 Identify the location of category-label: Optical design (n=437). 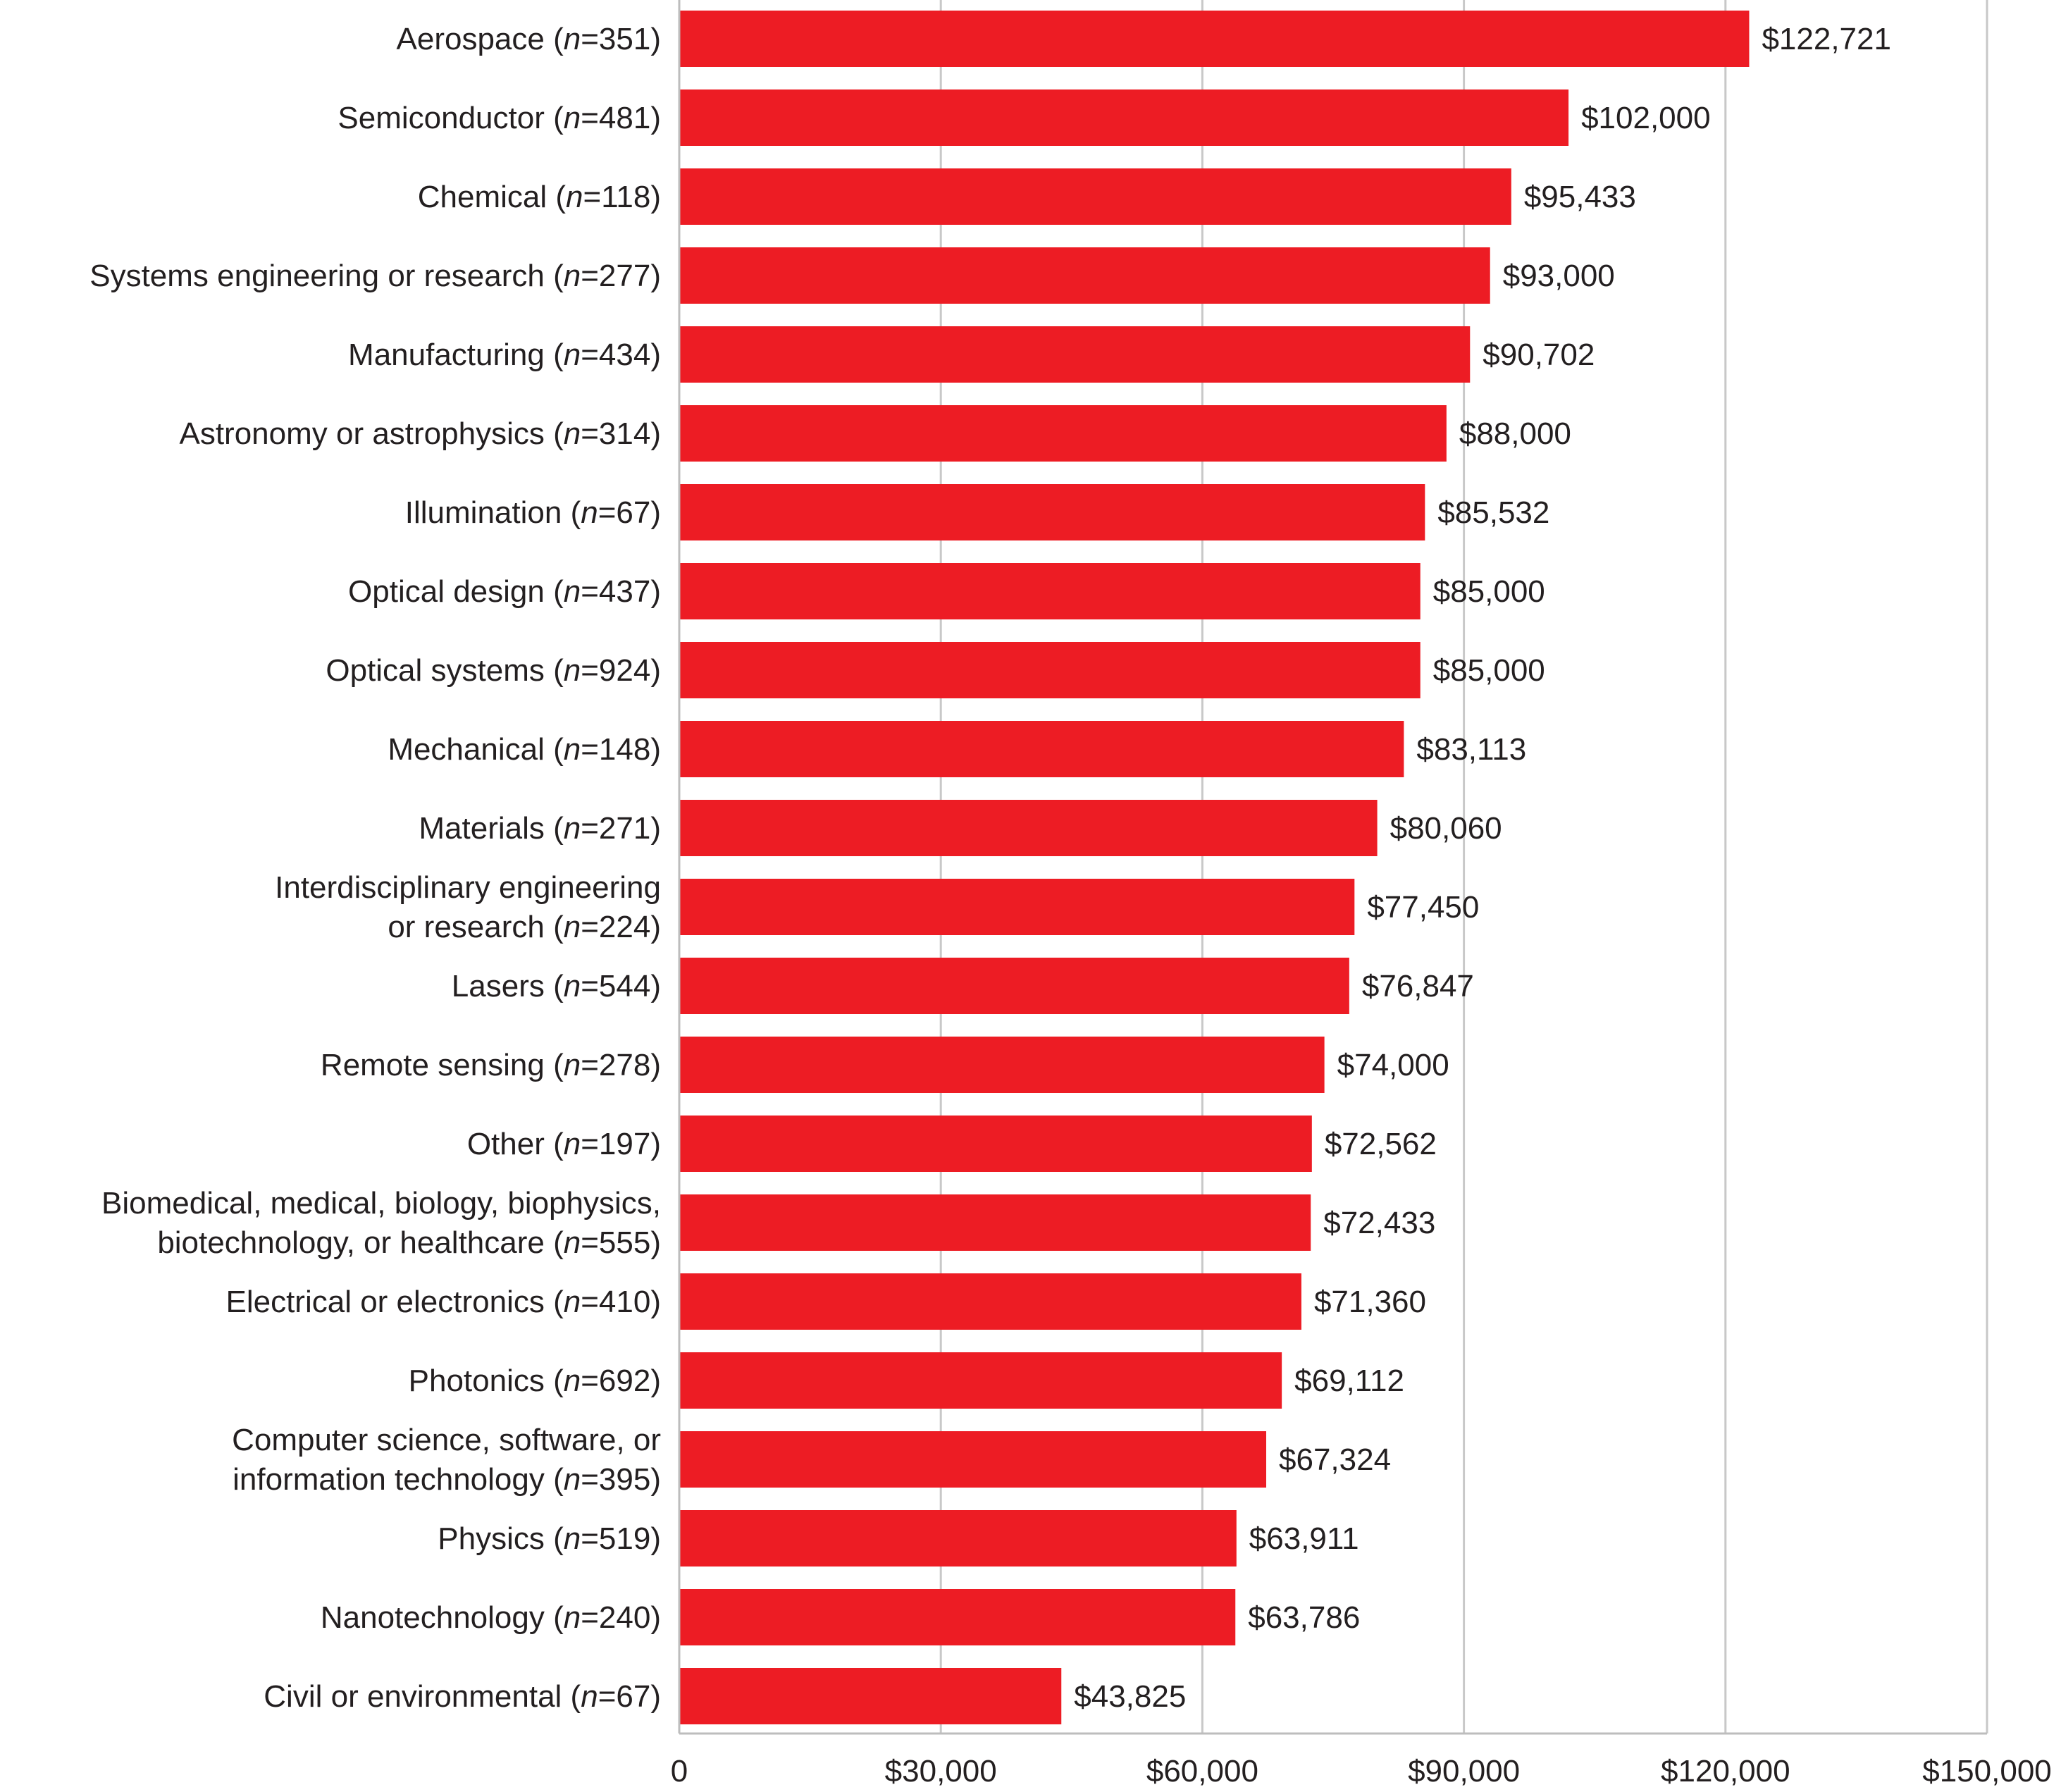
(505, 591).